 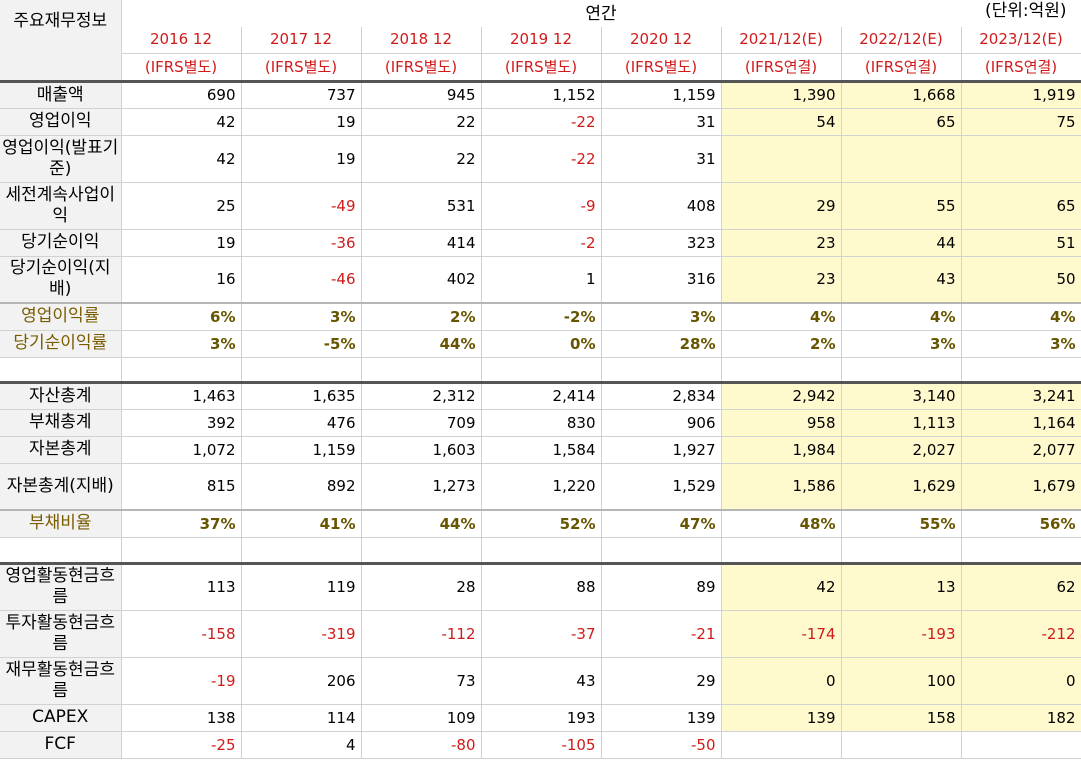 What do you see at coordinates (1021, 95) in the screenshot?
I see `table-cell: 1,919` at bounding box center [1021, 95].